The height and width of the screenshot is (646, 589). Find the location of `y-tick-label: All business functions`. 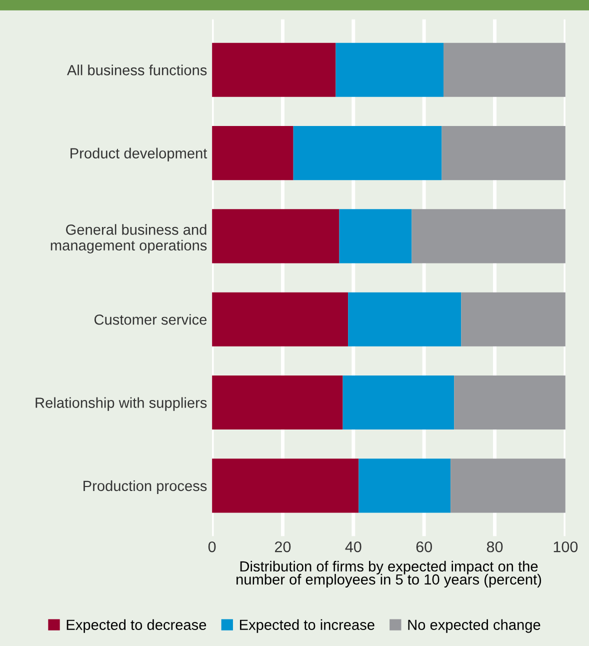

y-tick-label: All business functions is located at coordinates (136, 70).